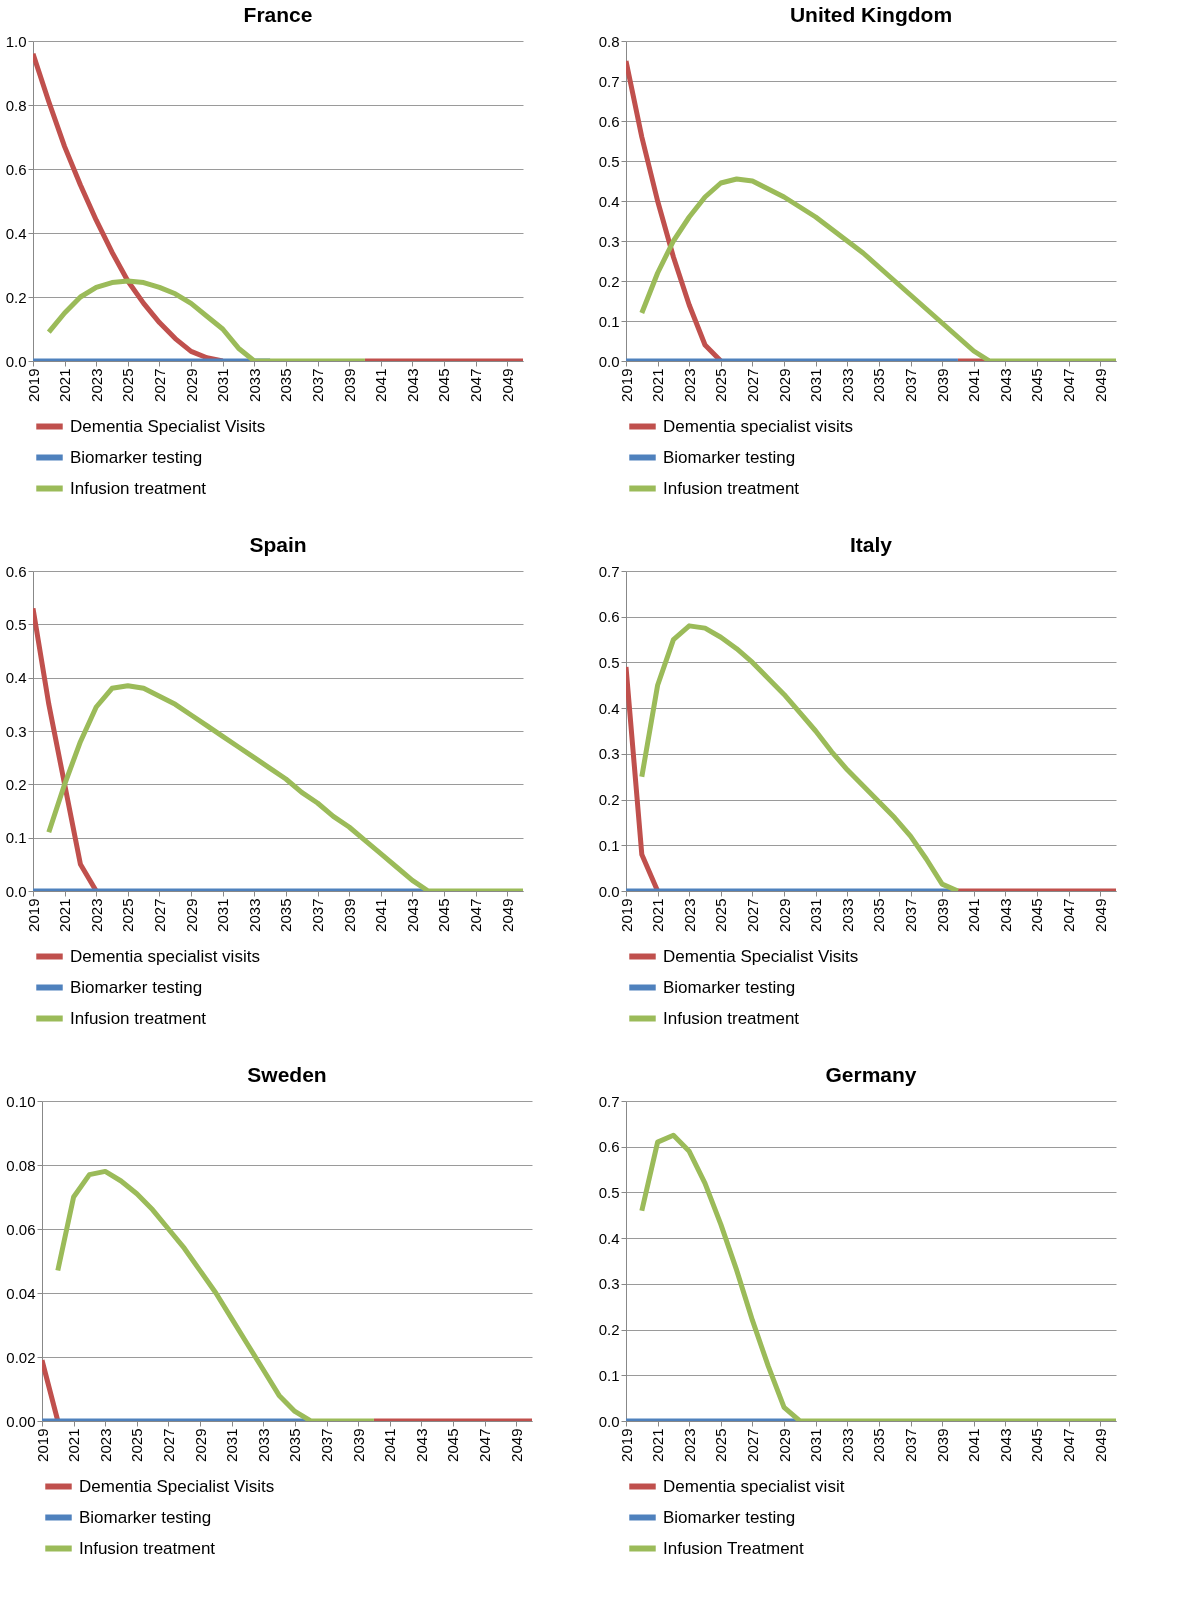 Image resolution: width=1187 pixels, height=1608 pixels. I want to click on chart-title: Spain, so click(278, 544).